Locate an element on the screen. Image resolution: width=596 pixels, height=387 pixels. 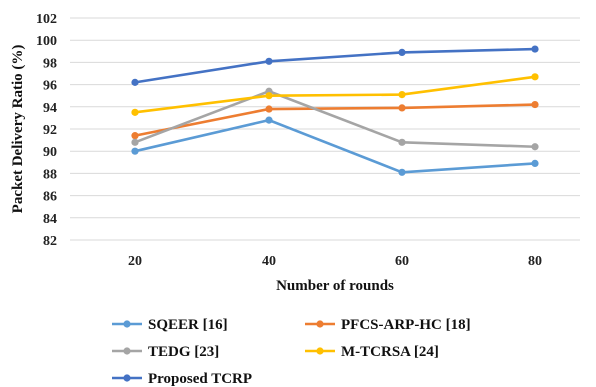
y-tick-label: 100 is located at coordinates (46, 41).